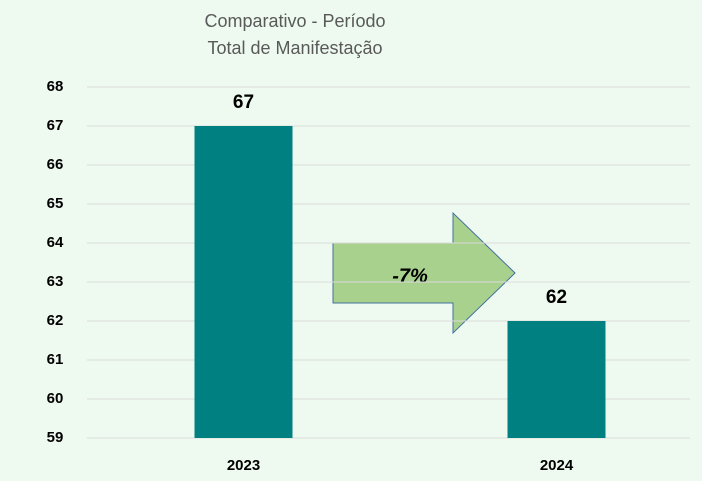 Image resolution: width=702 pixels, height=481 pixels. Describe the element at coordinates (55, 203) in the screenshot. I see `y-tick-label: 65` at that location.